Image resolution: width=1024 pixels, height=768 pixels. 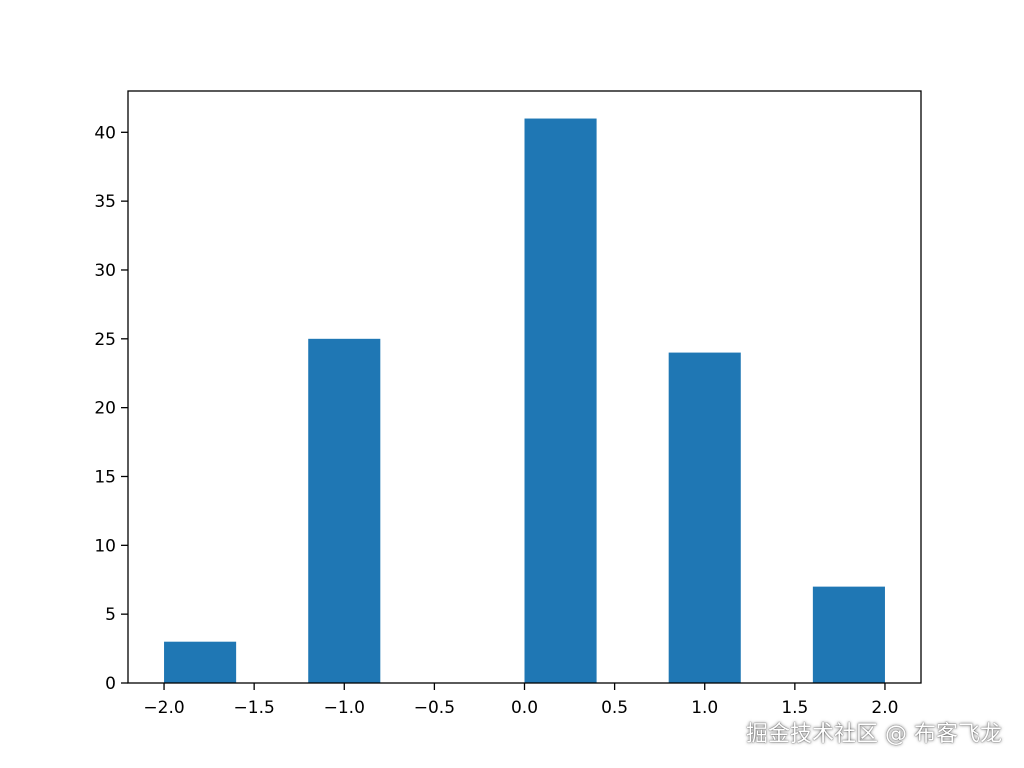 I want to click on x-tick-label-4: 0.0, so click(x=524, y=708).